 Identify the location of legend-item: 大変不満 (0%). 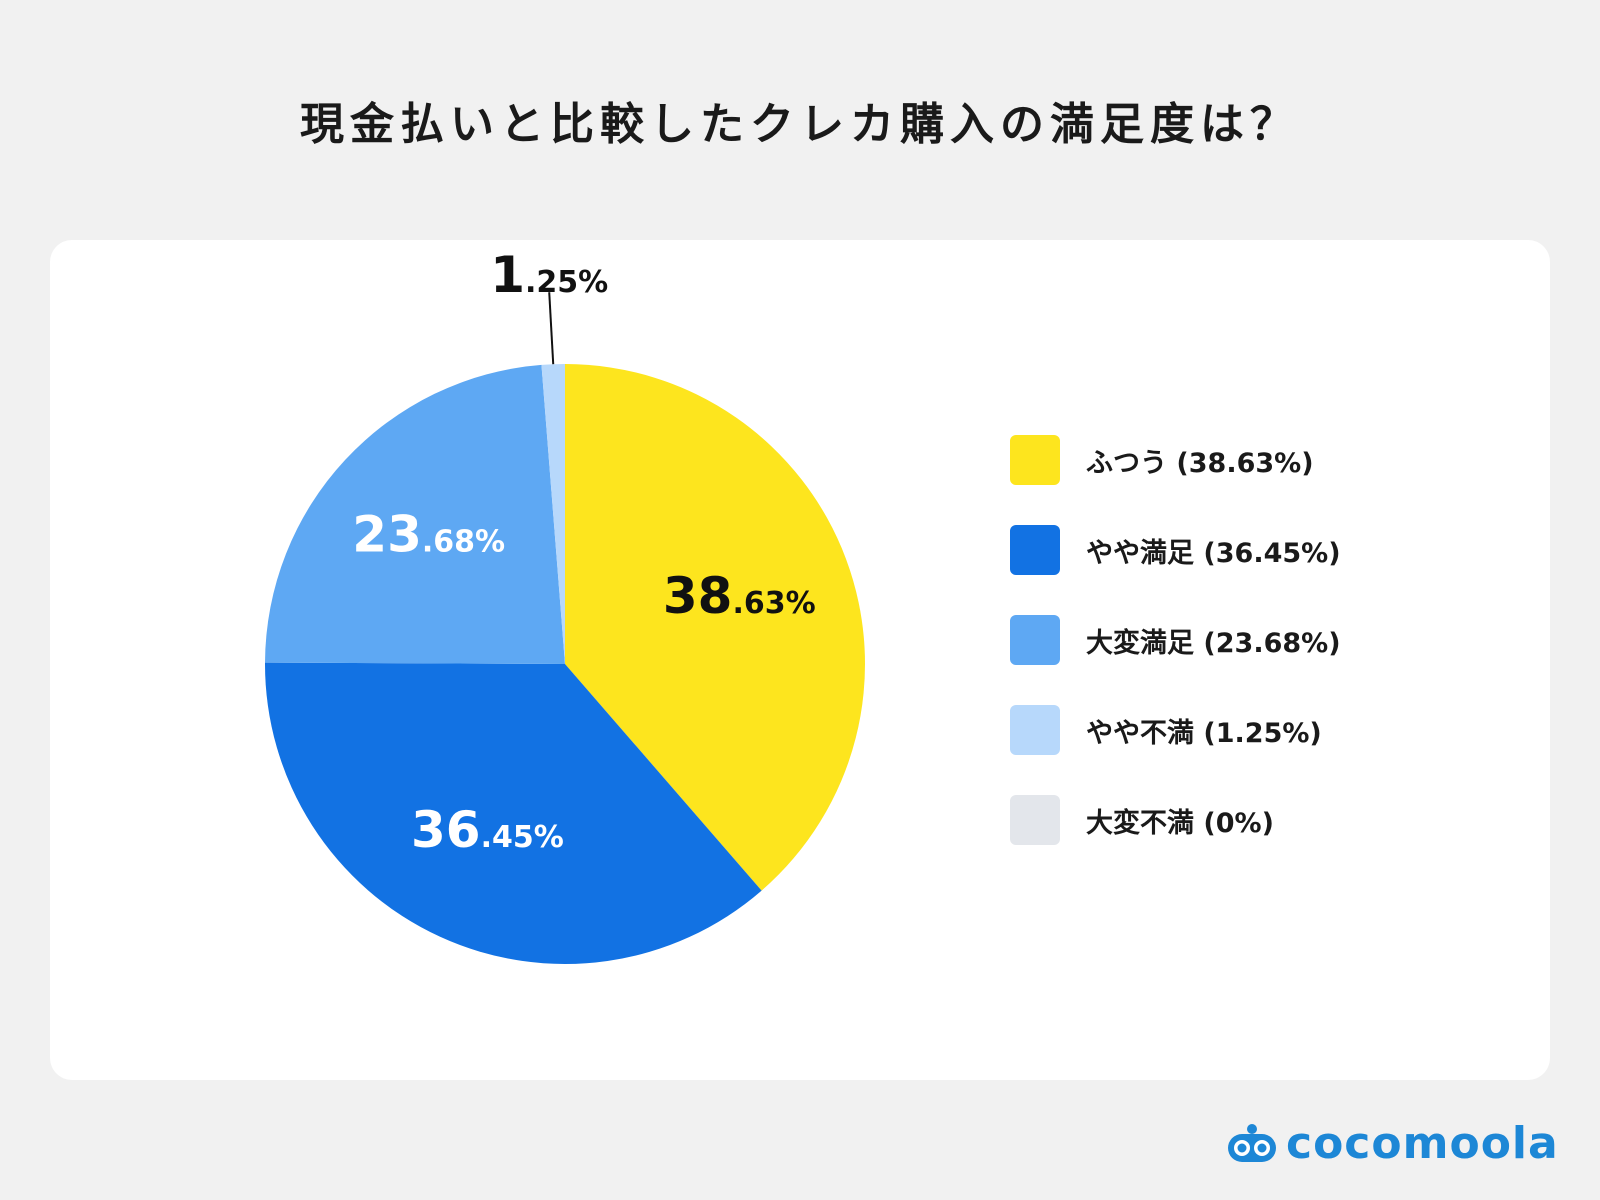
(1175, 820).